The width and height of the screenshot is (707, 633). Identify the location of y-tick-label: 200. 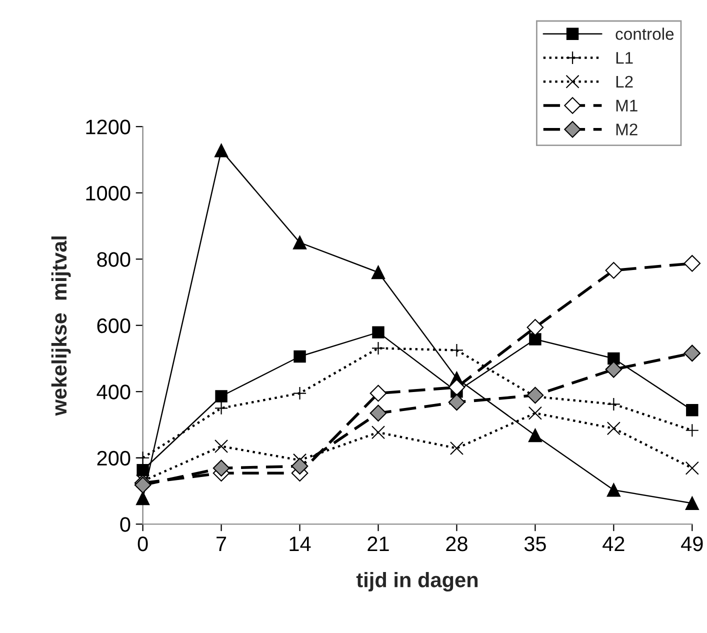
(113, 458).